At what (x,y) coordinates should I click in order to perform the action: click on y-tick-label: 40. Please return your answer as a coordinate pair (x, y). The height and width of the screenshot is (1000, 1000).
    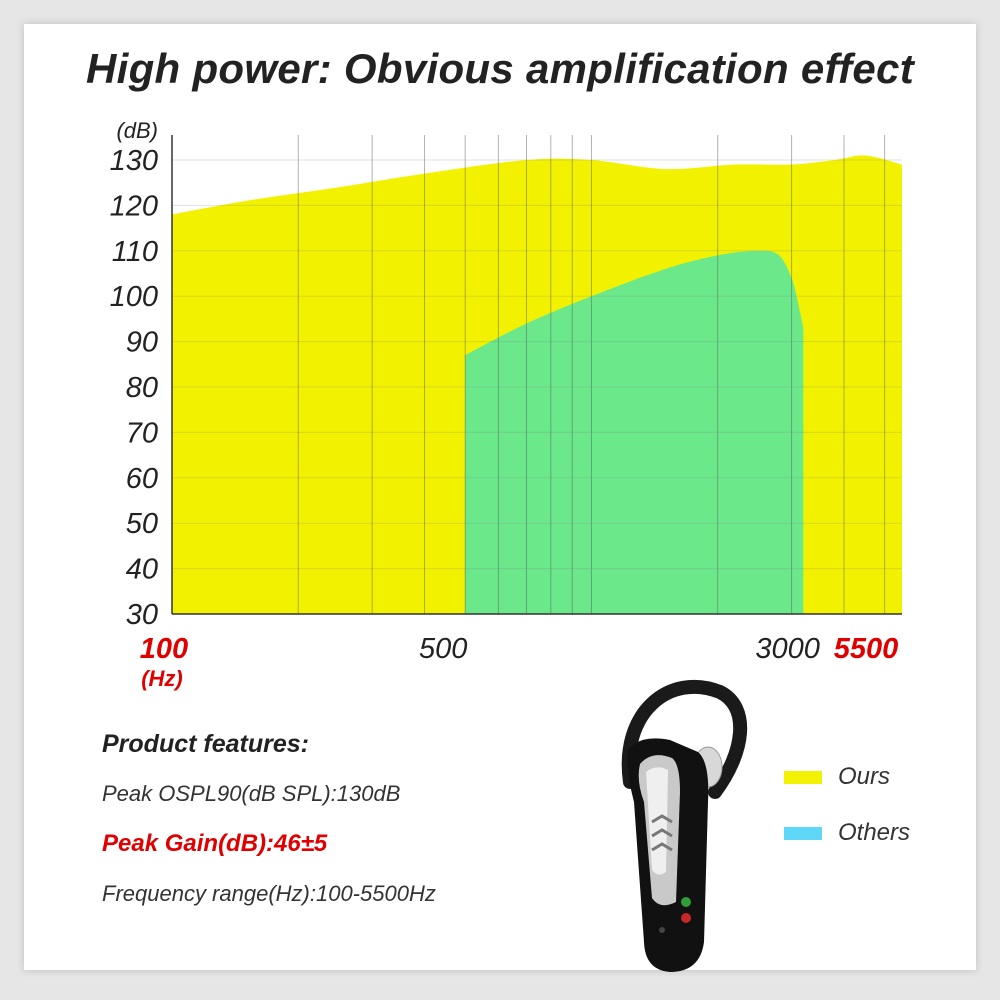
    Looking at the image, I should click on (142, 570).